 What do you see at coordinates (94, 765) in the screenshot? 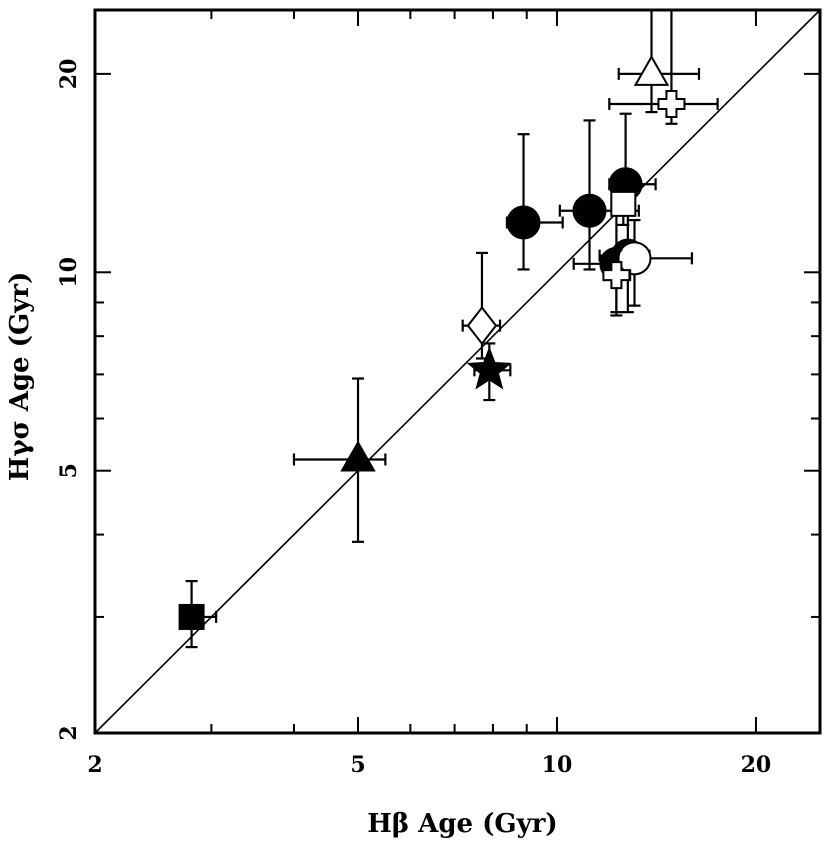
I see `x-tick-label: 2` at bounding box center [94, 765].